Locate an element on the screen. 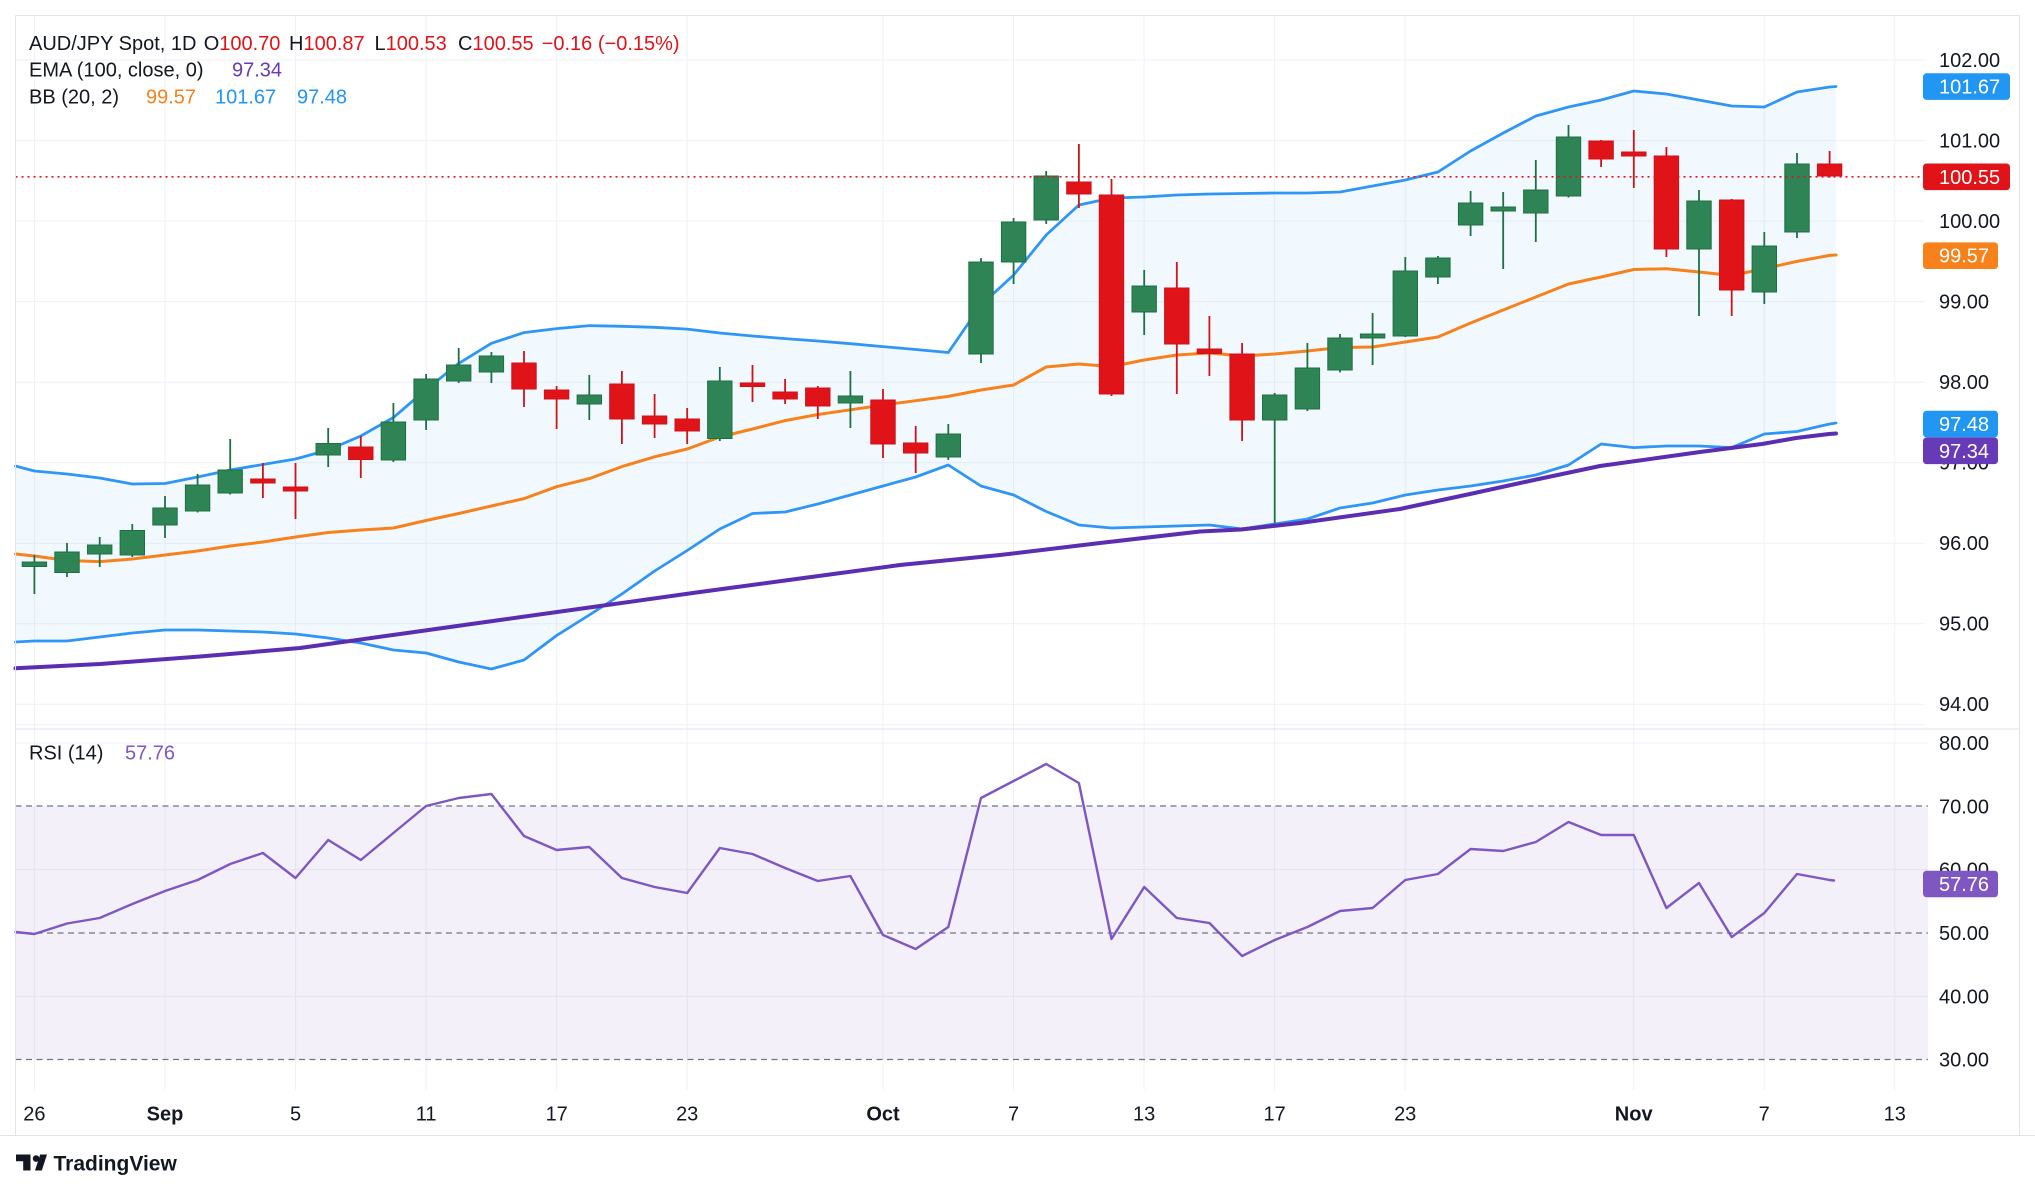 The image size is (2035, 1191). svg-text: Sep is located at coordinates (165, 1115).